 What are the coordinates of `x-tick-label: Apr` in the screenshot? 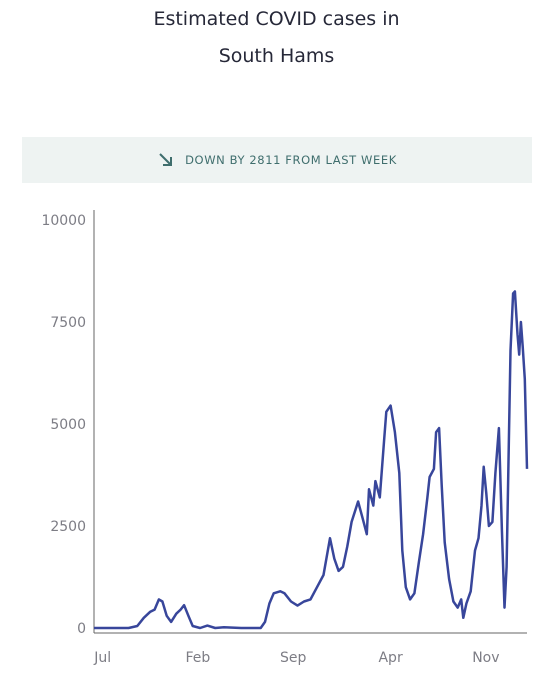 It's located at (390, 658).